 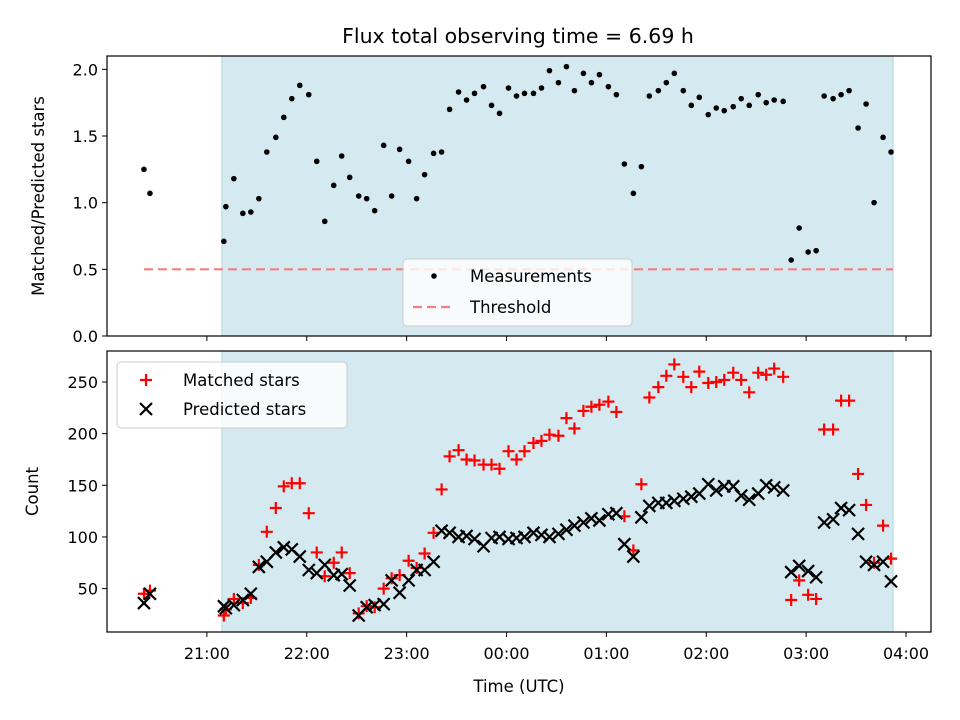 I want to click on x-tick-label: 03:00, so click(x=806, y=653).